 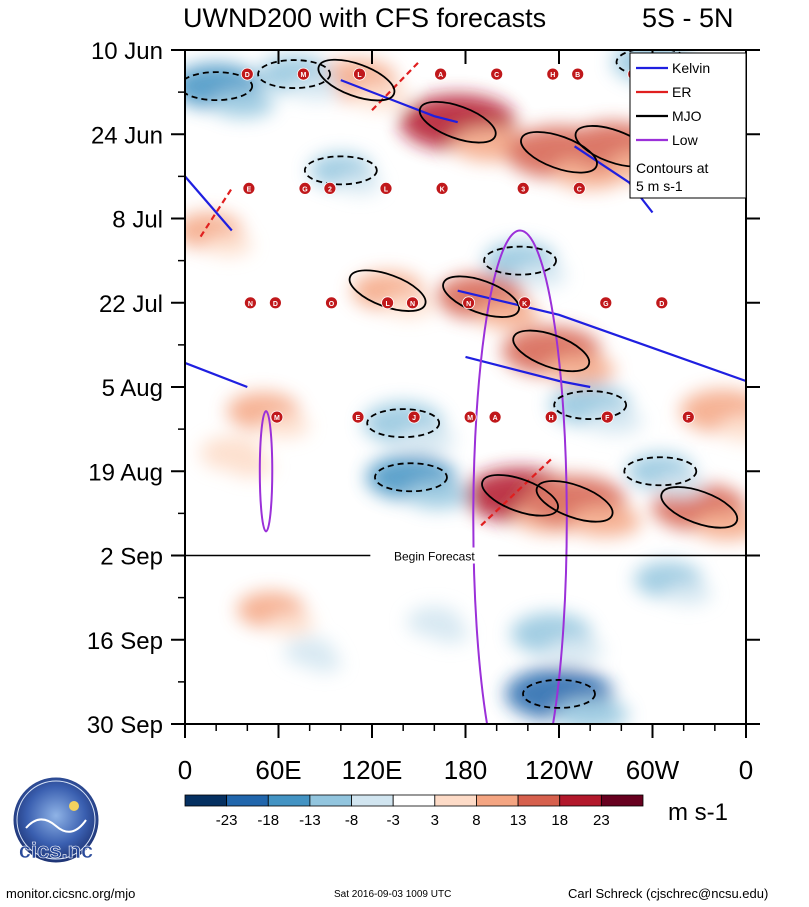 I want to click on storm-label: G, so click(x=305, y=189).